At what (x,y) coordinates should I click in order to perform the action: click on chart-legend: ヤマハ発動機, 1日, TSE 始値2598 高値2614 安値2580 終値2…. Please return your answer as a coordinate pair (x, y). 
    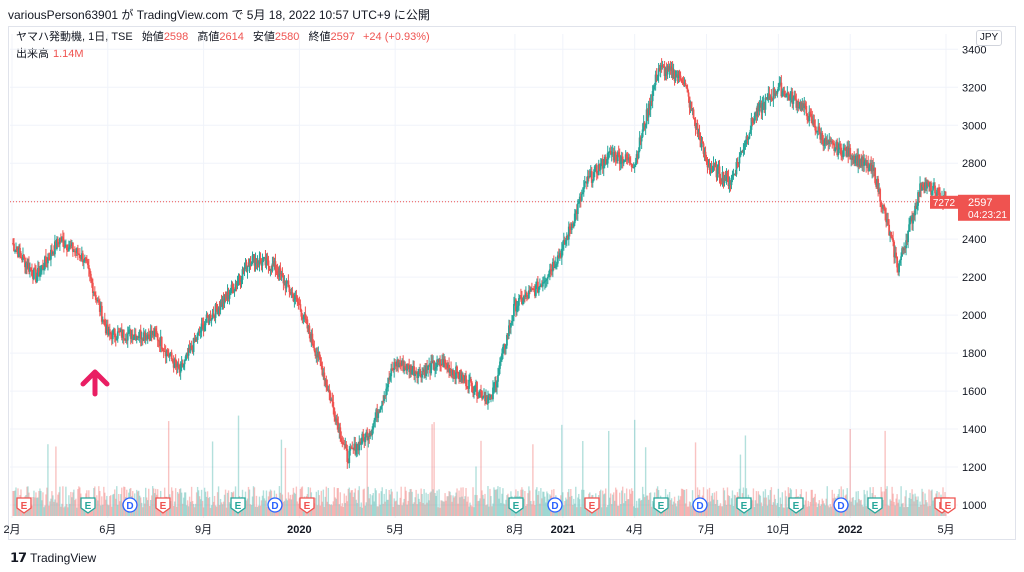
    Looking at the image, I should click on (223, 37).